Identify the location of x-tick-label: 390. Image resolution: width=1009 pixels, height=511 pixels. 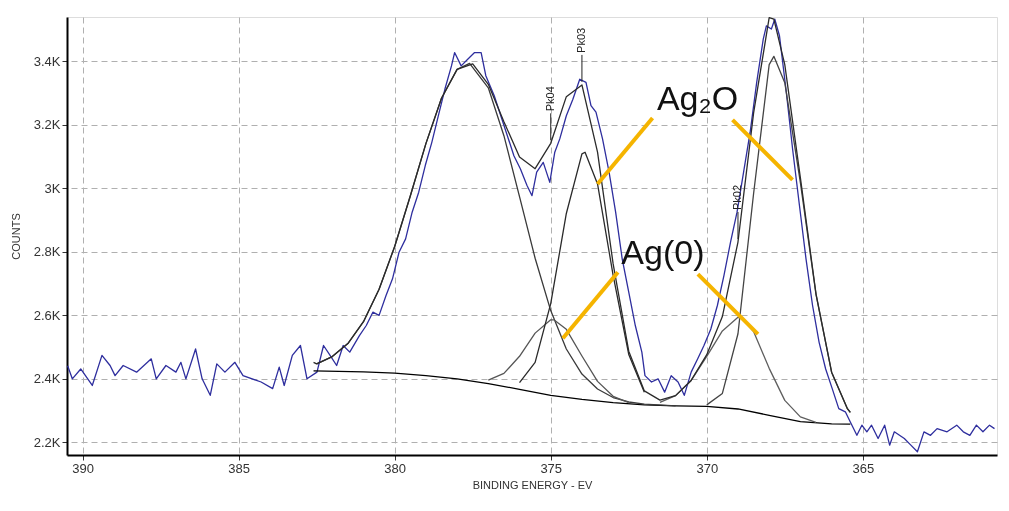
(83, 468).